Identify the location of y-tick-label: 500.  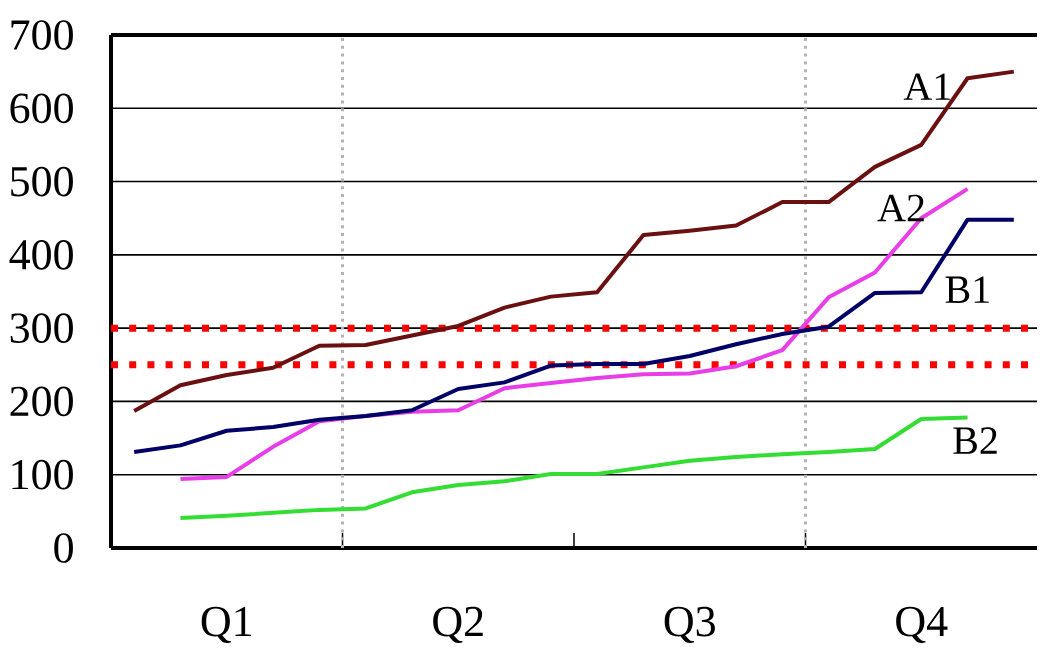
(42, 181).